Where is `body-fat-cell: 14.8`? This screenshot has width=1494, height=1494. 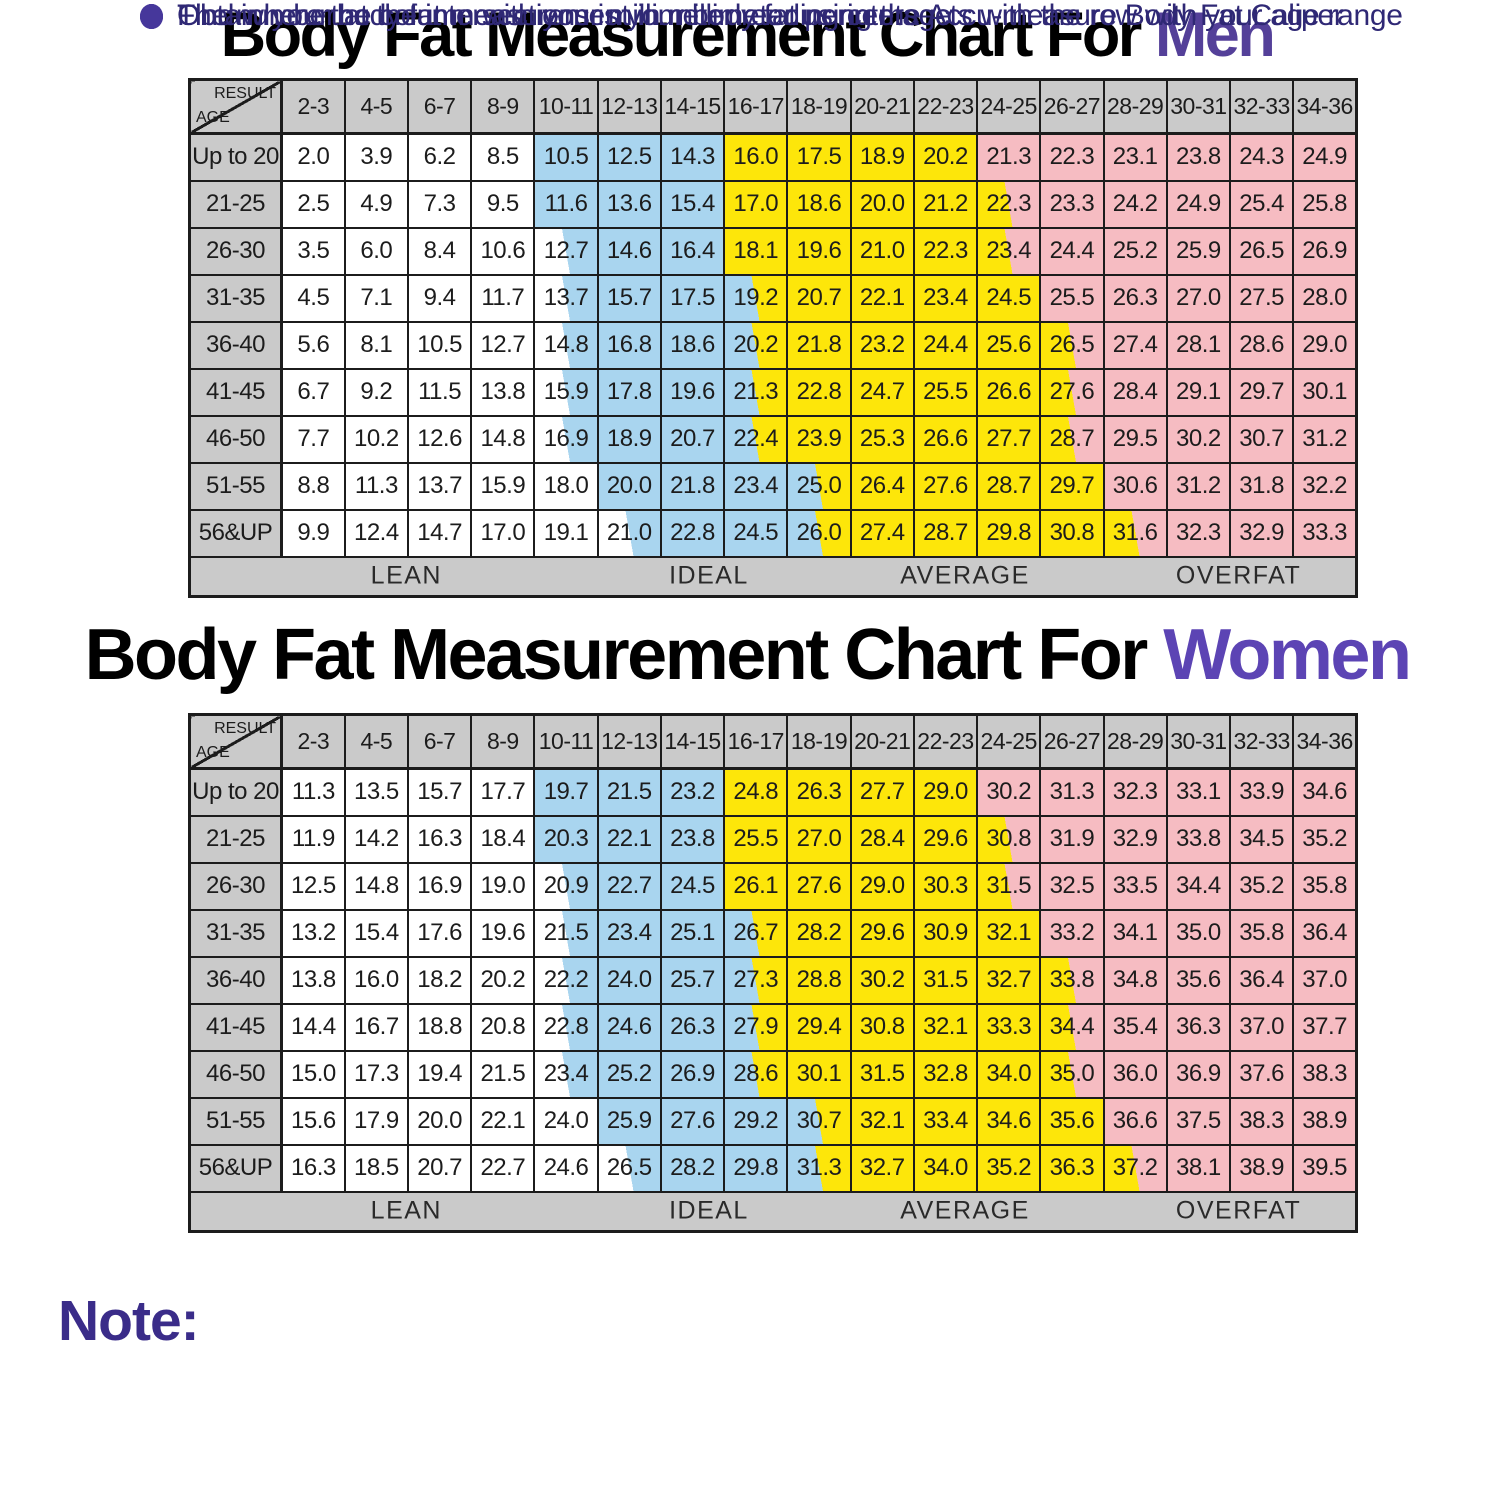 body-fat-cell: 14.8 is located at coordinates (566, 345).